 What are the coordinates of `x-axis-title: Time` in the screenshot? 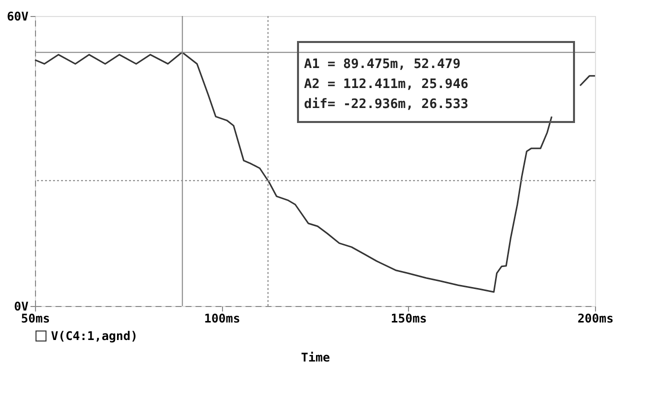 It's located at (315, 357).